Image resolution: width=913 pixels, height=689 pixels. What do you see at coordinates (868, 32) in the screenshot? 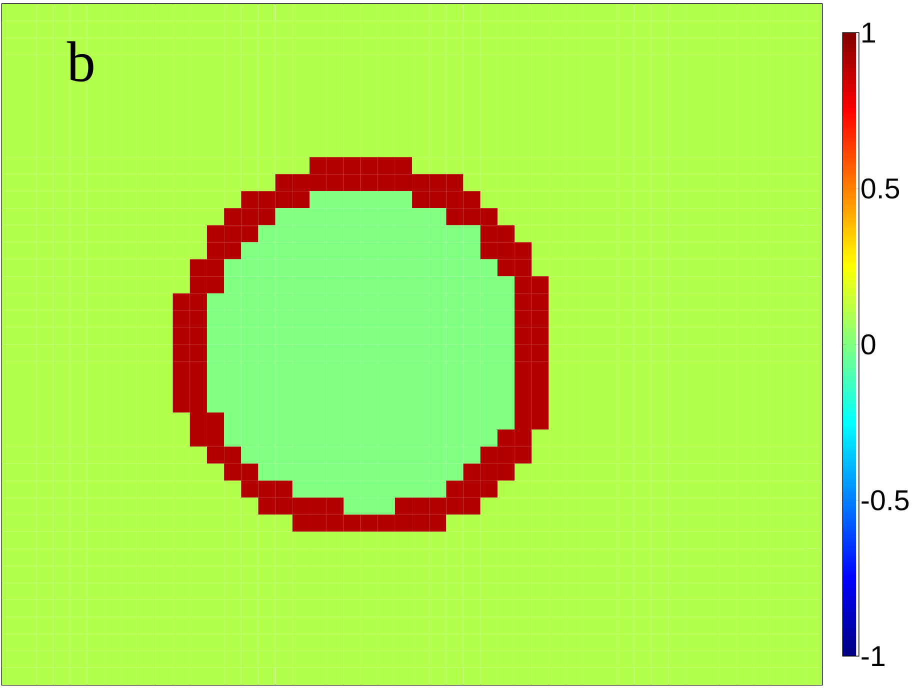
I see `color-bar-label: 1` at bounding box center [868, 32].